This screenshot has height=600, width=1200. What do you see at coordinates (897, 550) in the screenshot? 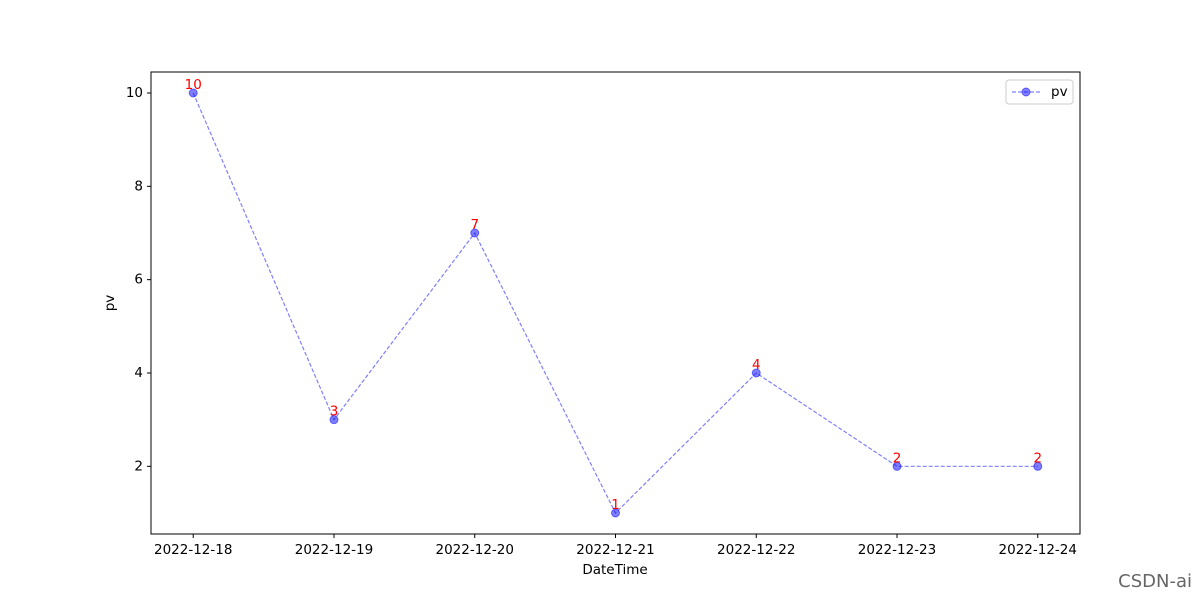
I see `x-tick-label: 2022-12-23` at bounding box center [897, 550].